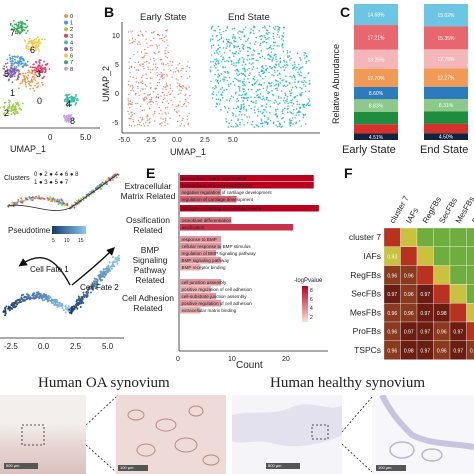 This screenshot has width=474, height=474. What do you see at coordinates (409, 295) in the screenshot?
I see `f-cell-value: 0.96` at bounding box center [409, 295].